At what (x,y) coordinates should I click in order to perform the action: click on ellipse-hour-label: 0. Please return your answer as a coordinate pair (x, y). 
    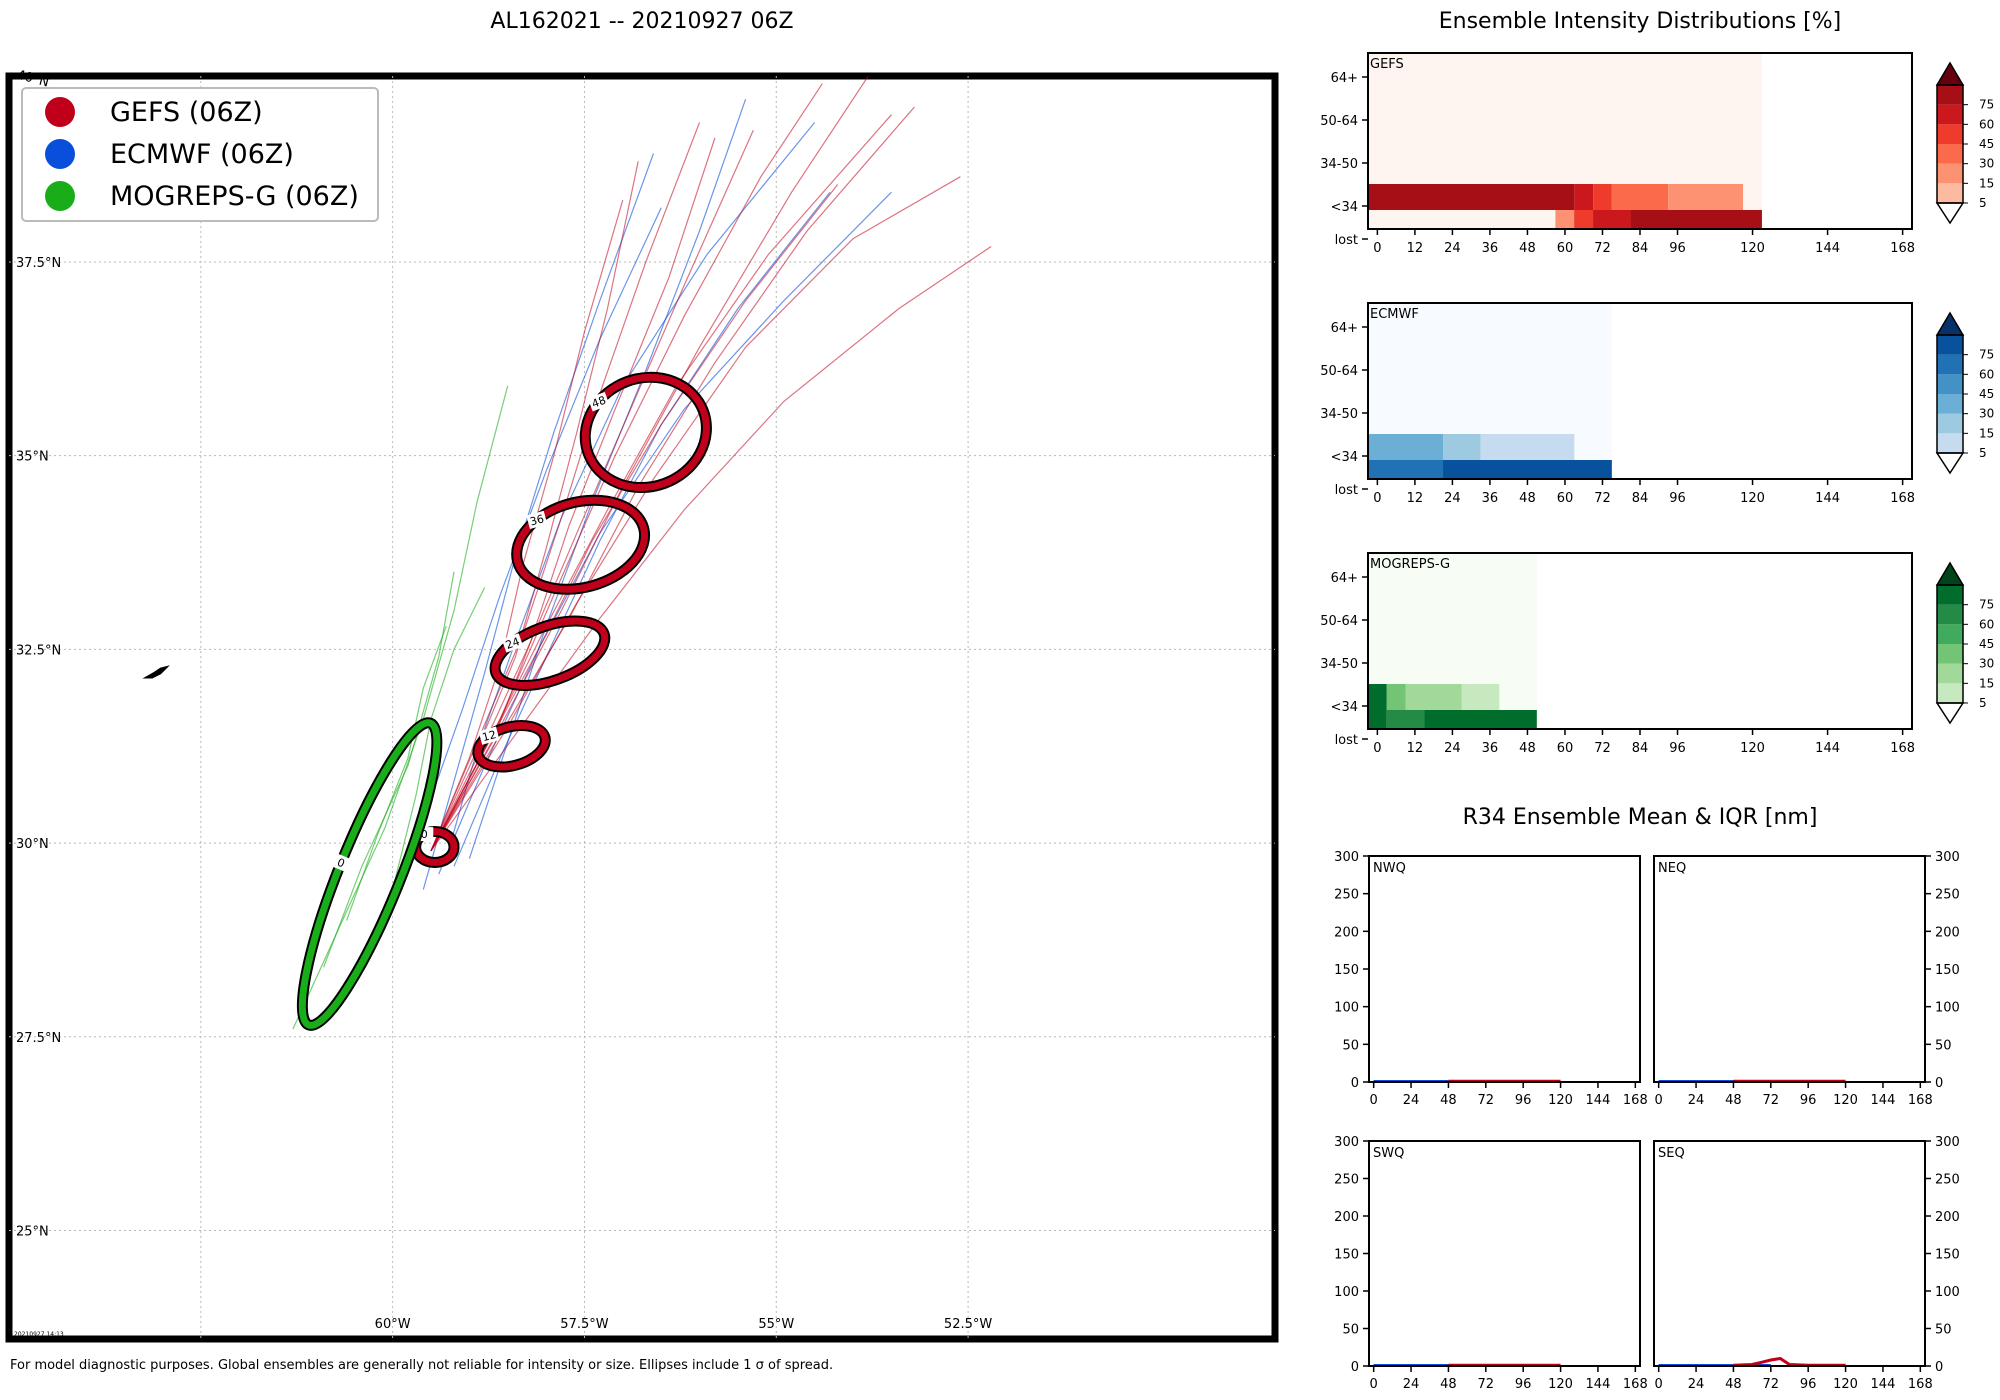
    Looking at the image, I should click on (340, 863).